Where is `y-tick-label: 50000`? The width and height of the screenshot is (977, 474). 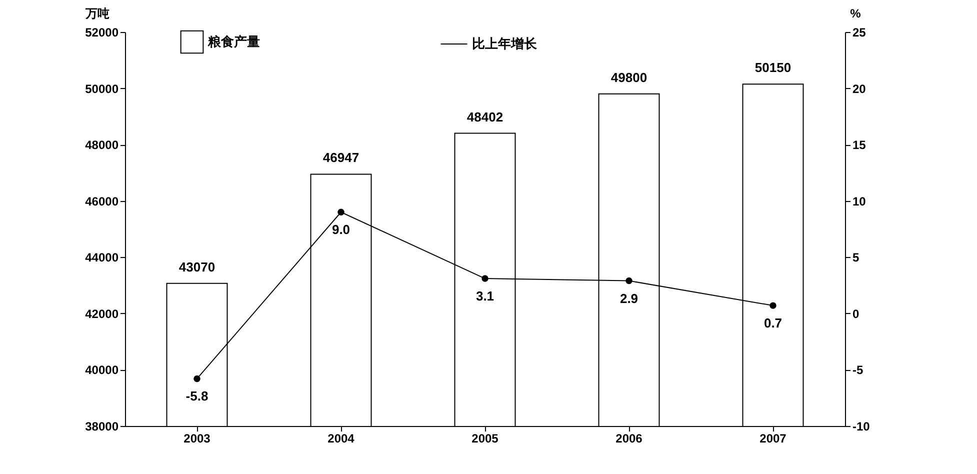 y-tick-label: 50000 is located at coordinates (102, 89).